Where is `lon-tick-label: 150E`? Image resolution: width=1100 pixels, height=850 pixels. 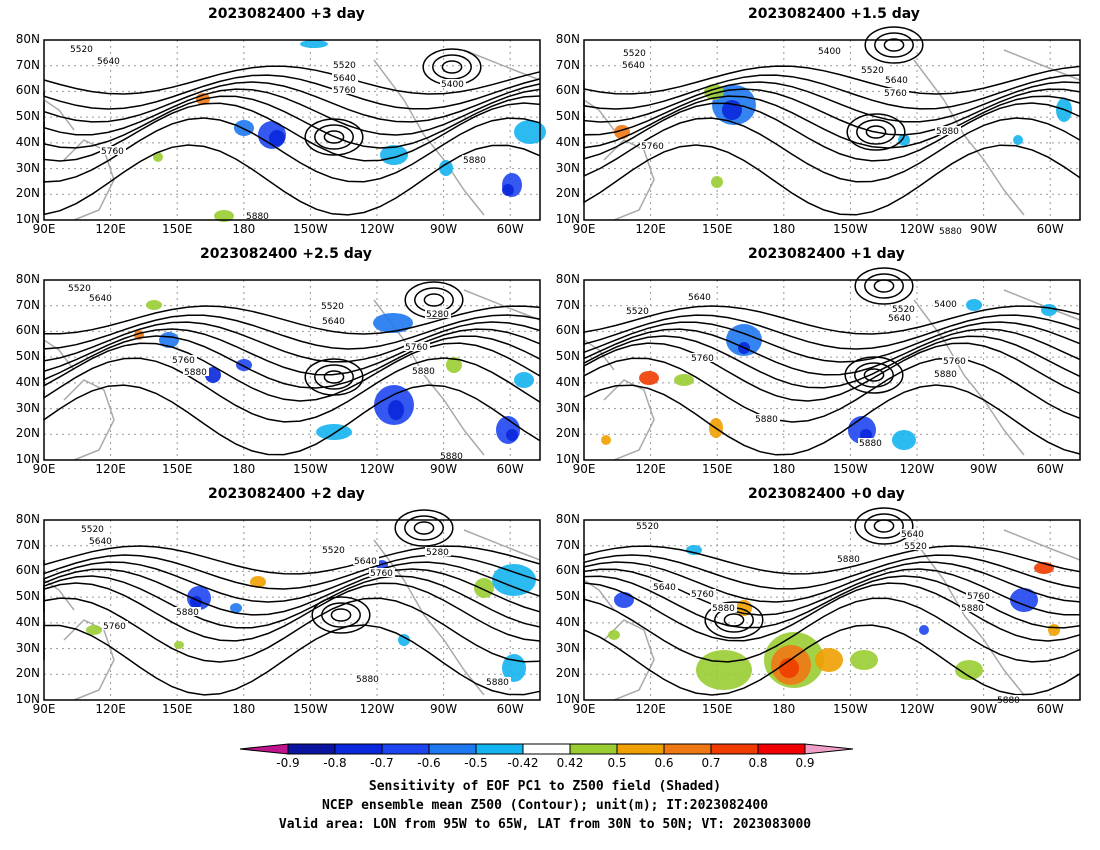
lon-tick-label: 150E is located at coordinates (177, 469).